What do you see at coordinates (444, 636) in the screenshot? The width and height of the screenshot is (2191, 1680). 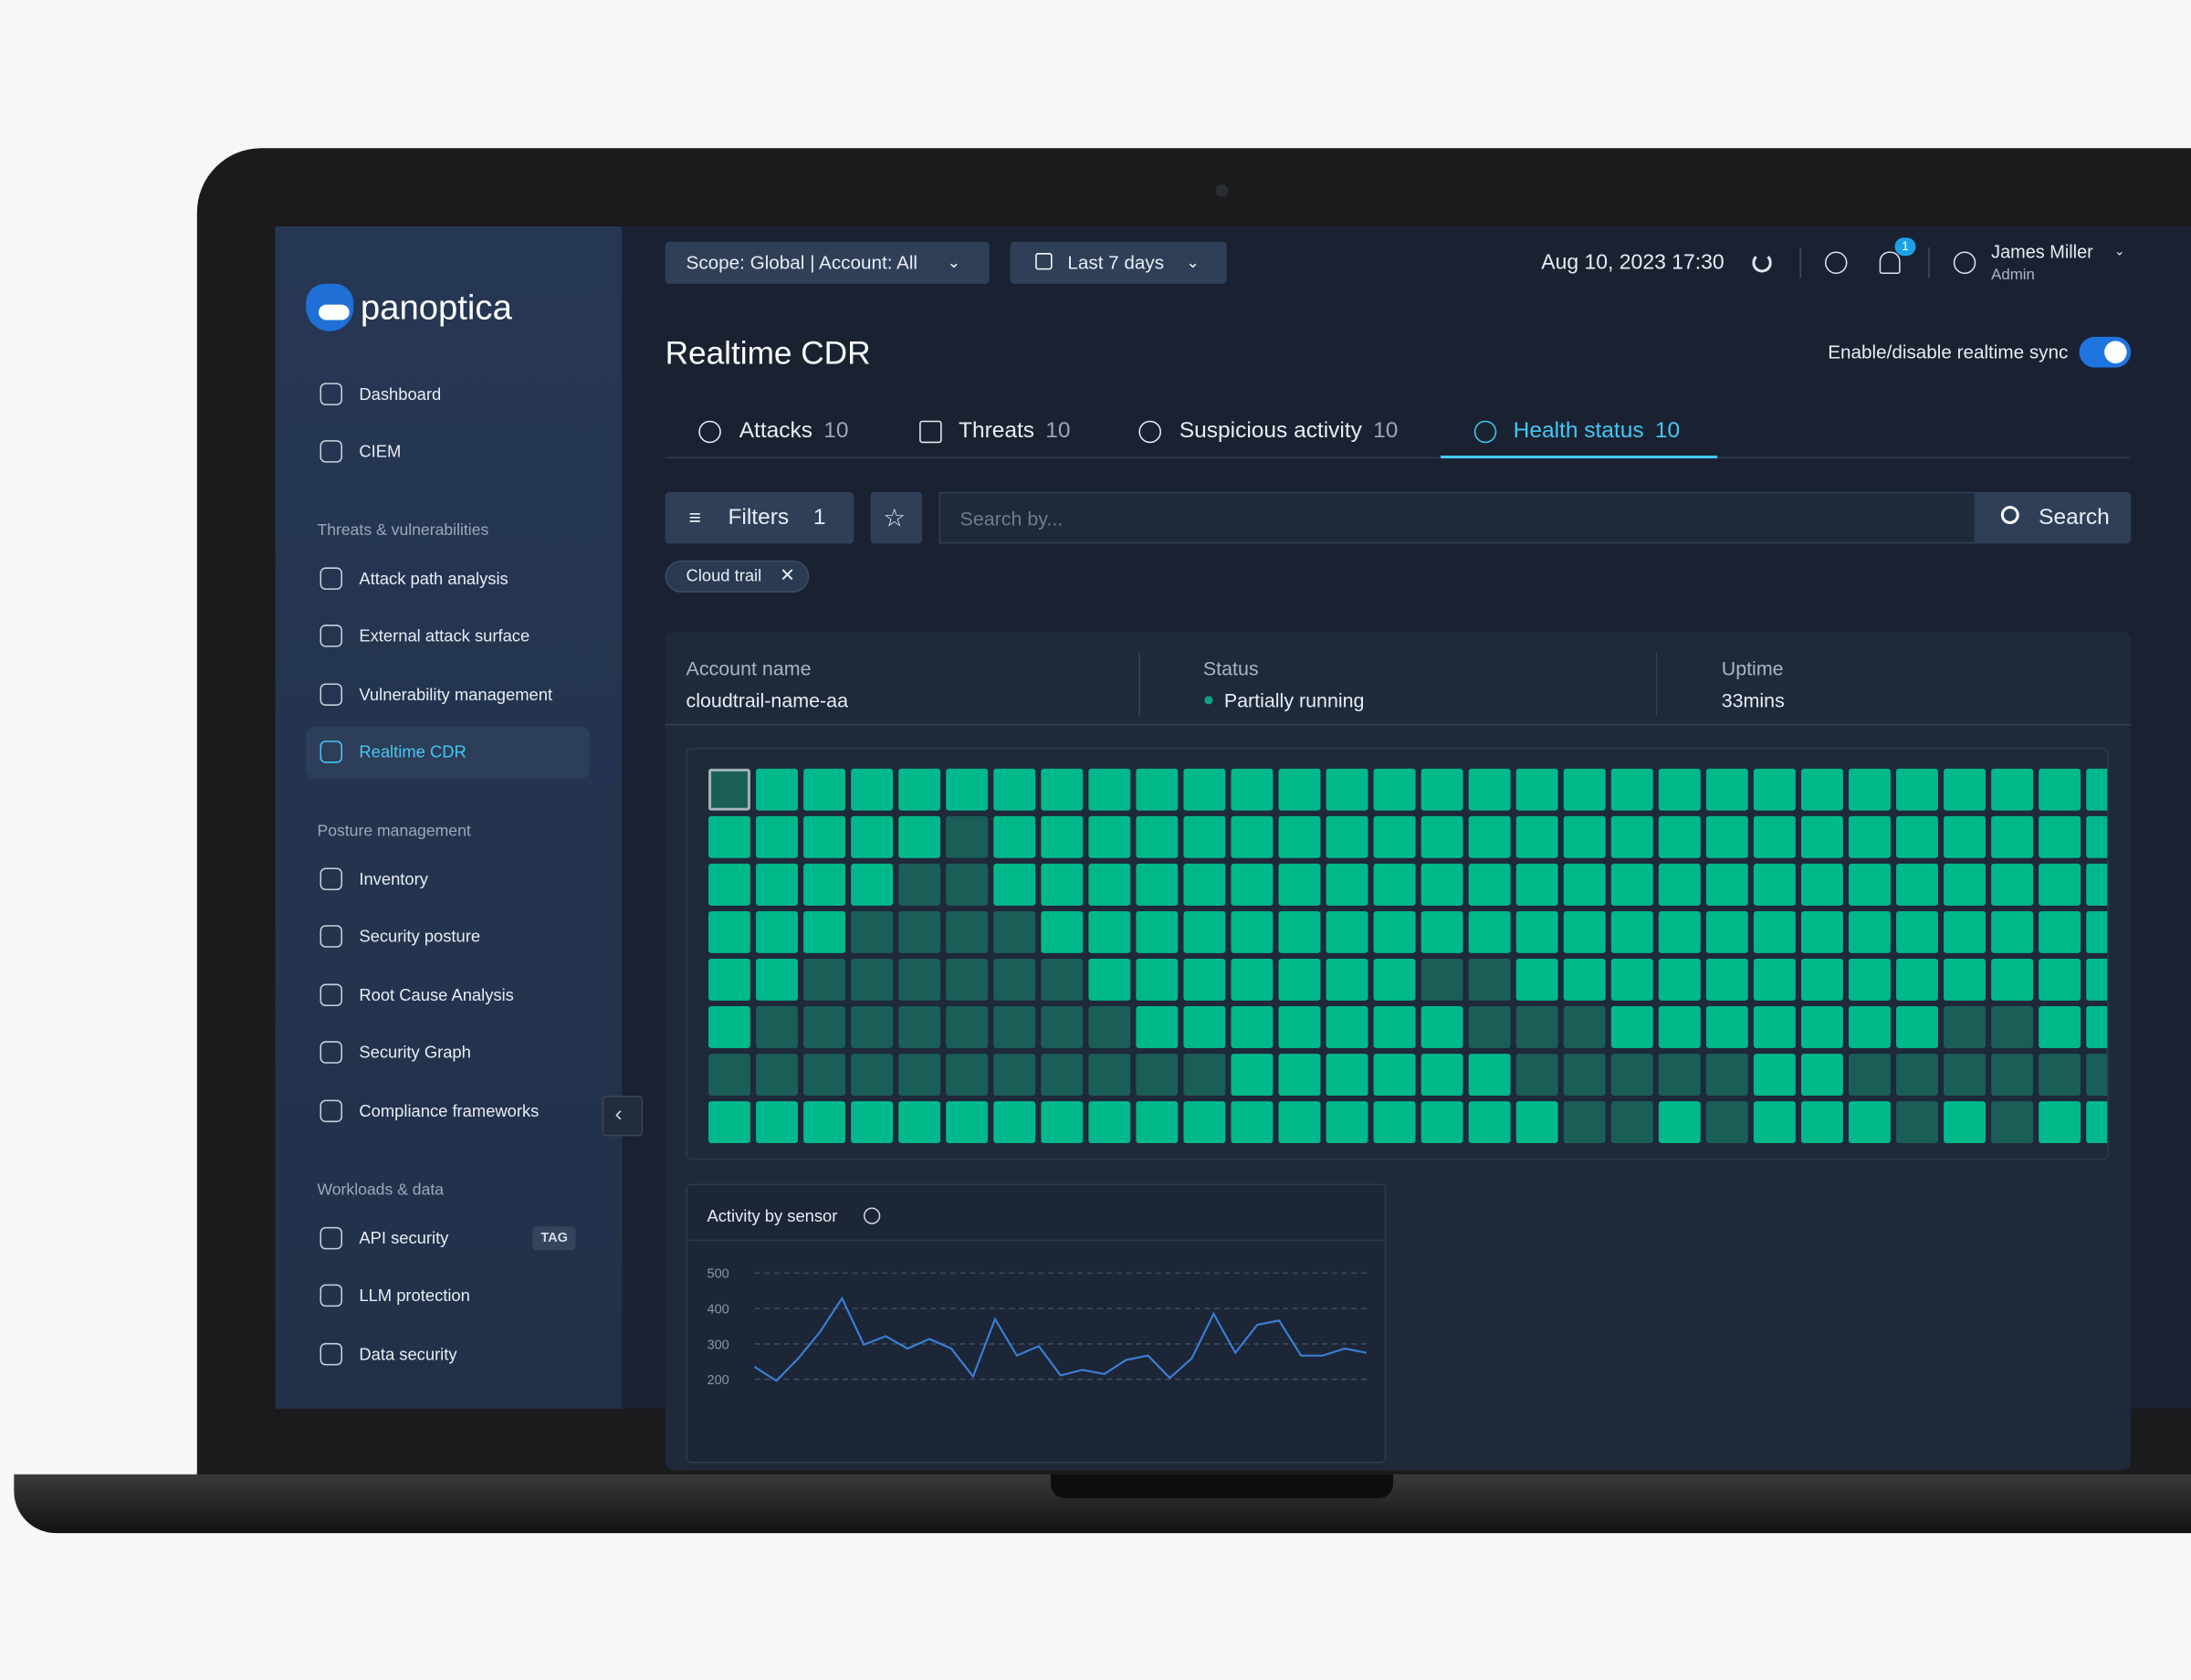 I see `nav-item: External attack surface` at bounding box center [444, 636].